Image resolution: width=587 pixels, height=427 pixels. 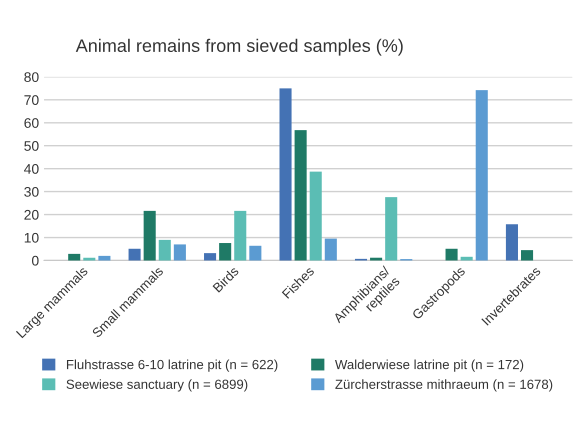 I want to click on y-tick-label: 10, so click(x=31, y=237).